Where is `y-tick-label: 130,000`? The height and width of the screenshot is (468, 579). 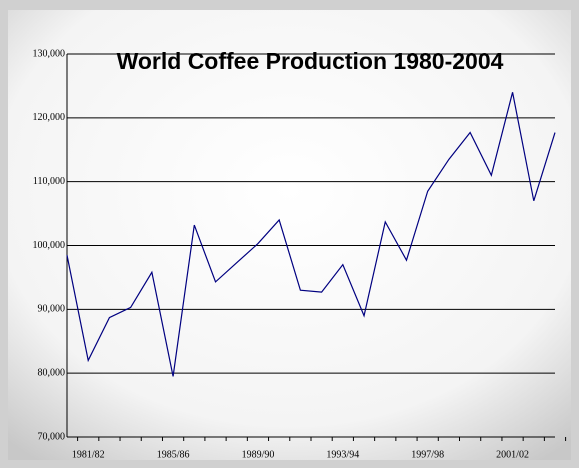 y-tick-label: 130,000 is located at coordinates (49, 53).